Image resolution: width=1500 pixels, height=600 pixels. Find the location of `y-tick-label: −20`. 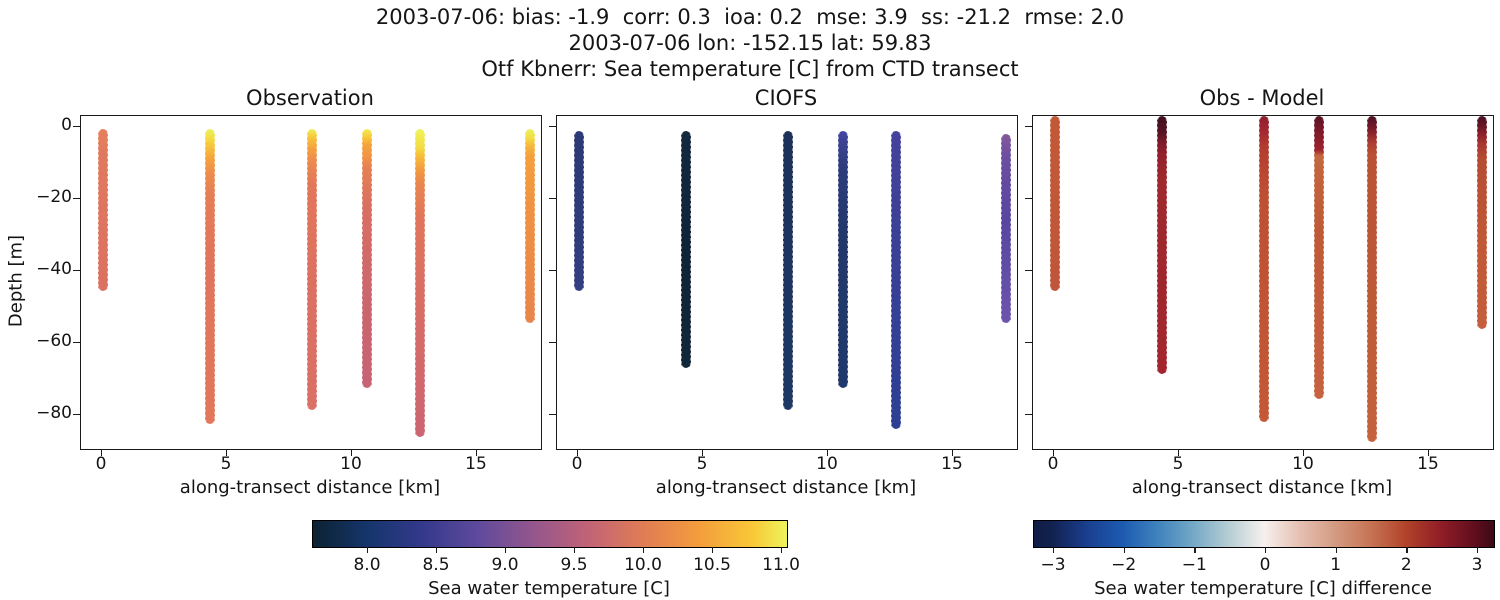

y-tick-label: −20 is located at coordinates (54, 197).